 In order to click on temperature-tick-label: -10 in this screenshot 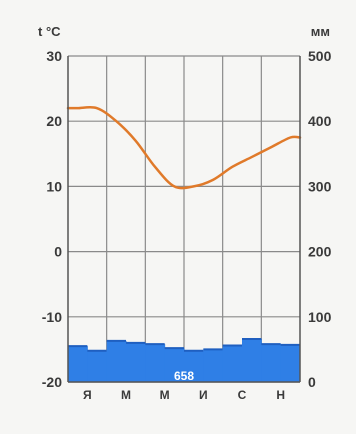, I will do `click(52, 317)`.